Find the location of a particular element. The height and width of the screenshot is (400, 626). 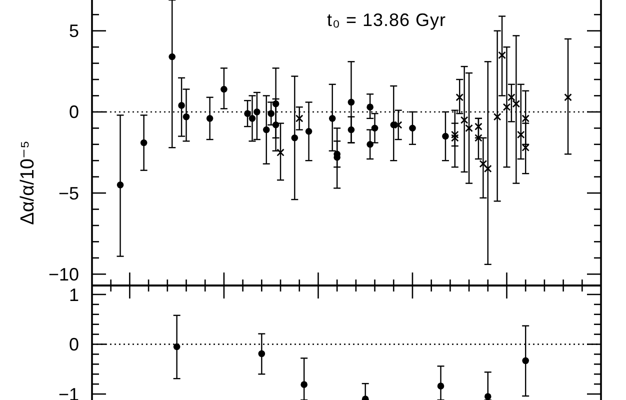

annotation: t₀ = 13.86 Gyr is located at coordinates (386, 20).